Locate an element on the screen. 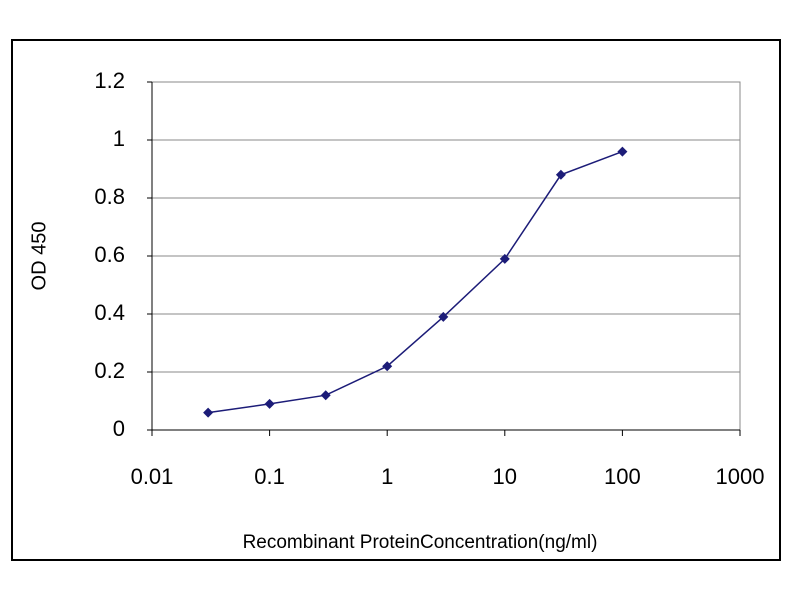  x-tick-label: 0.1 is located at coordinates (269, 476).